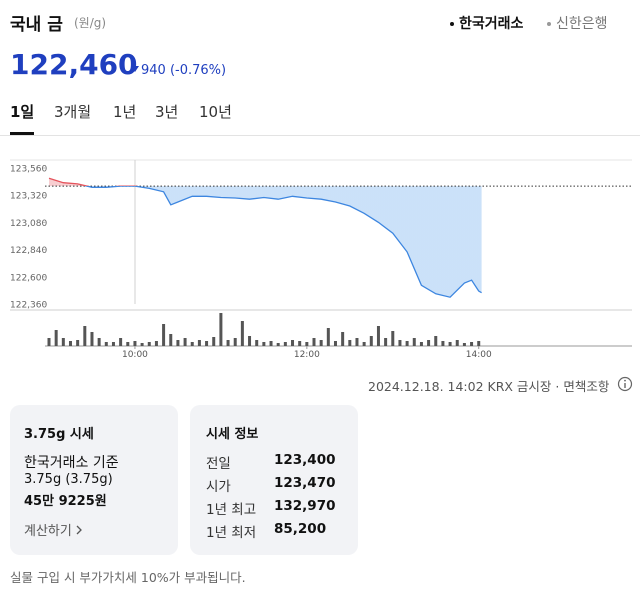 This screenshot has height=595, width=640. What do you see at coordinates (300, 529) in the screenshot?
I see `info-value: 85,200` at bounding box center [300, 529].